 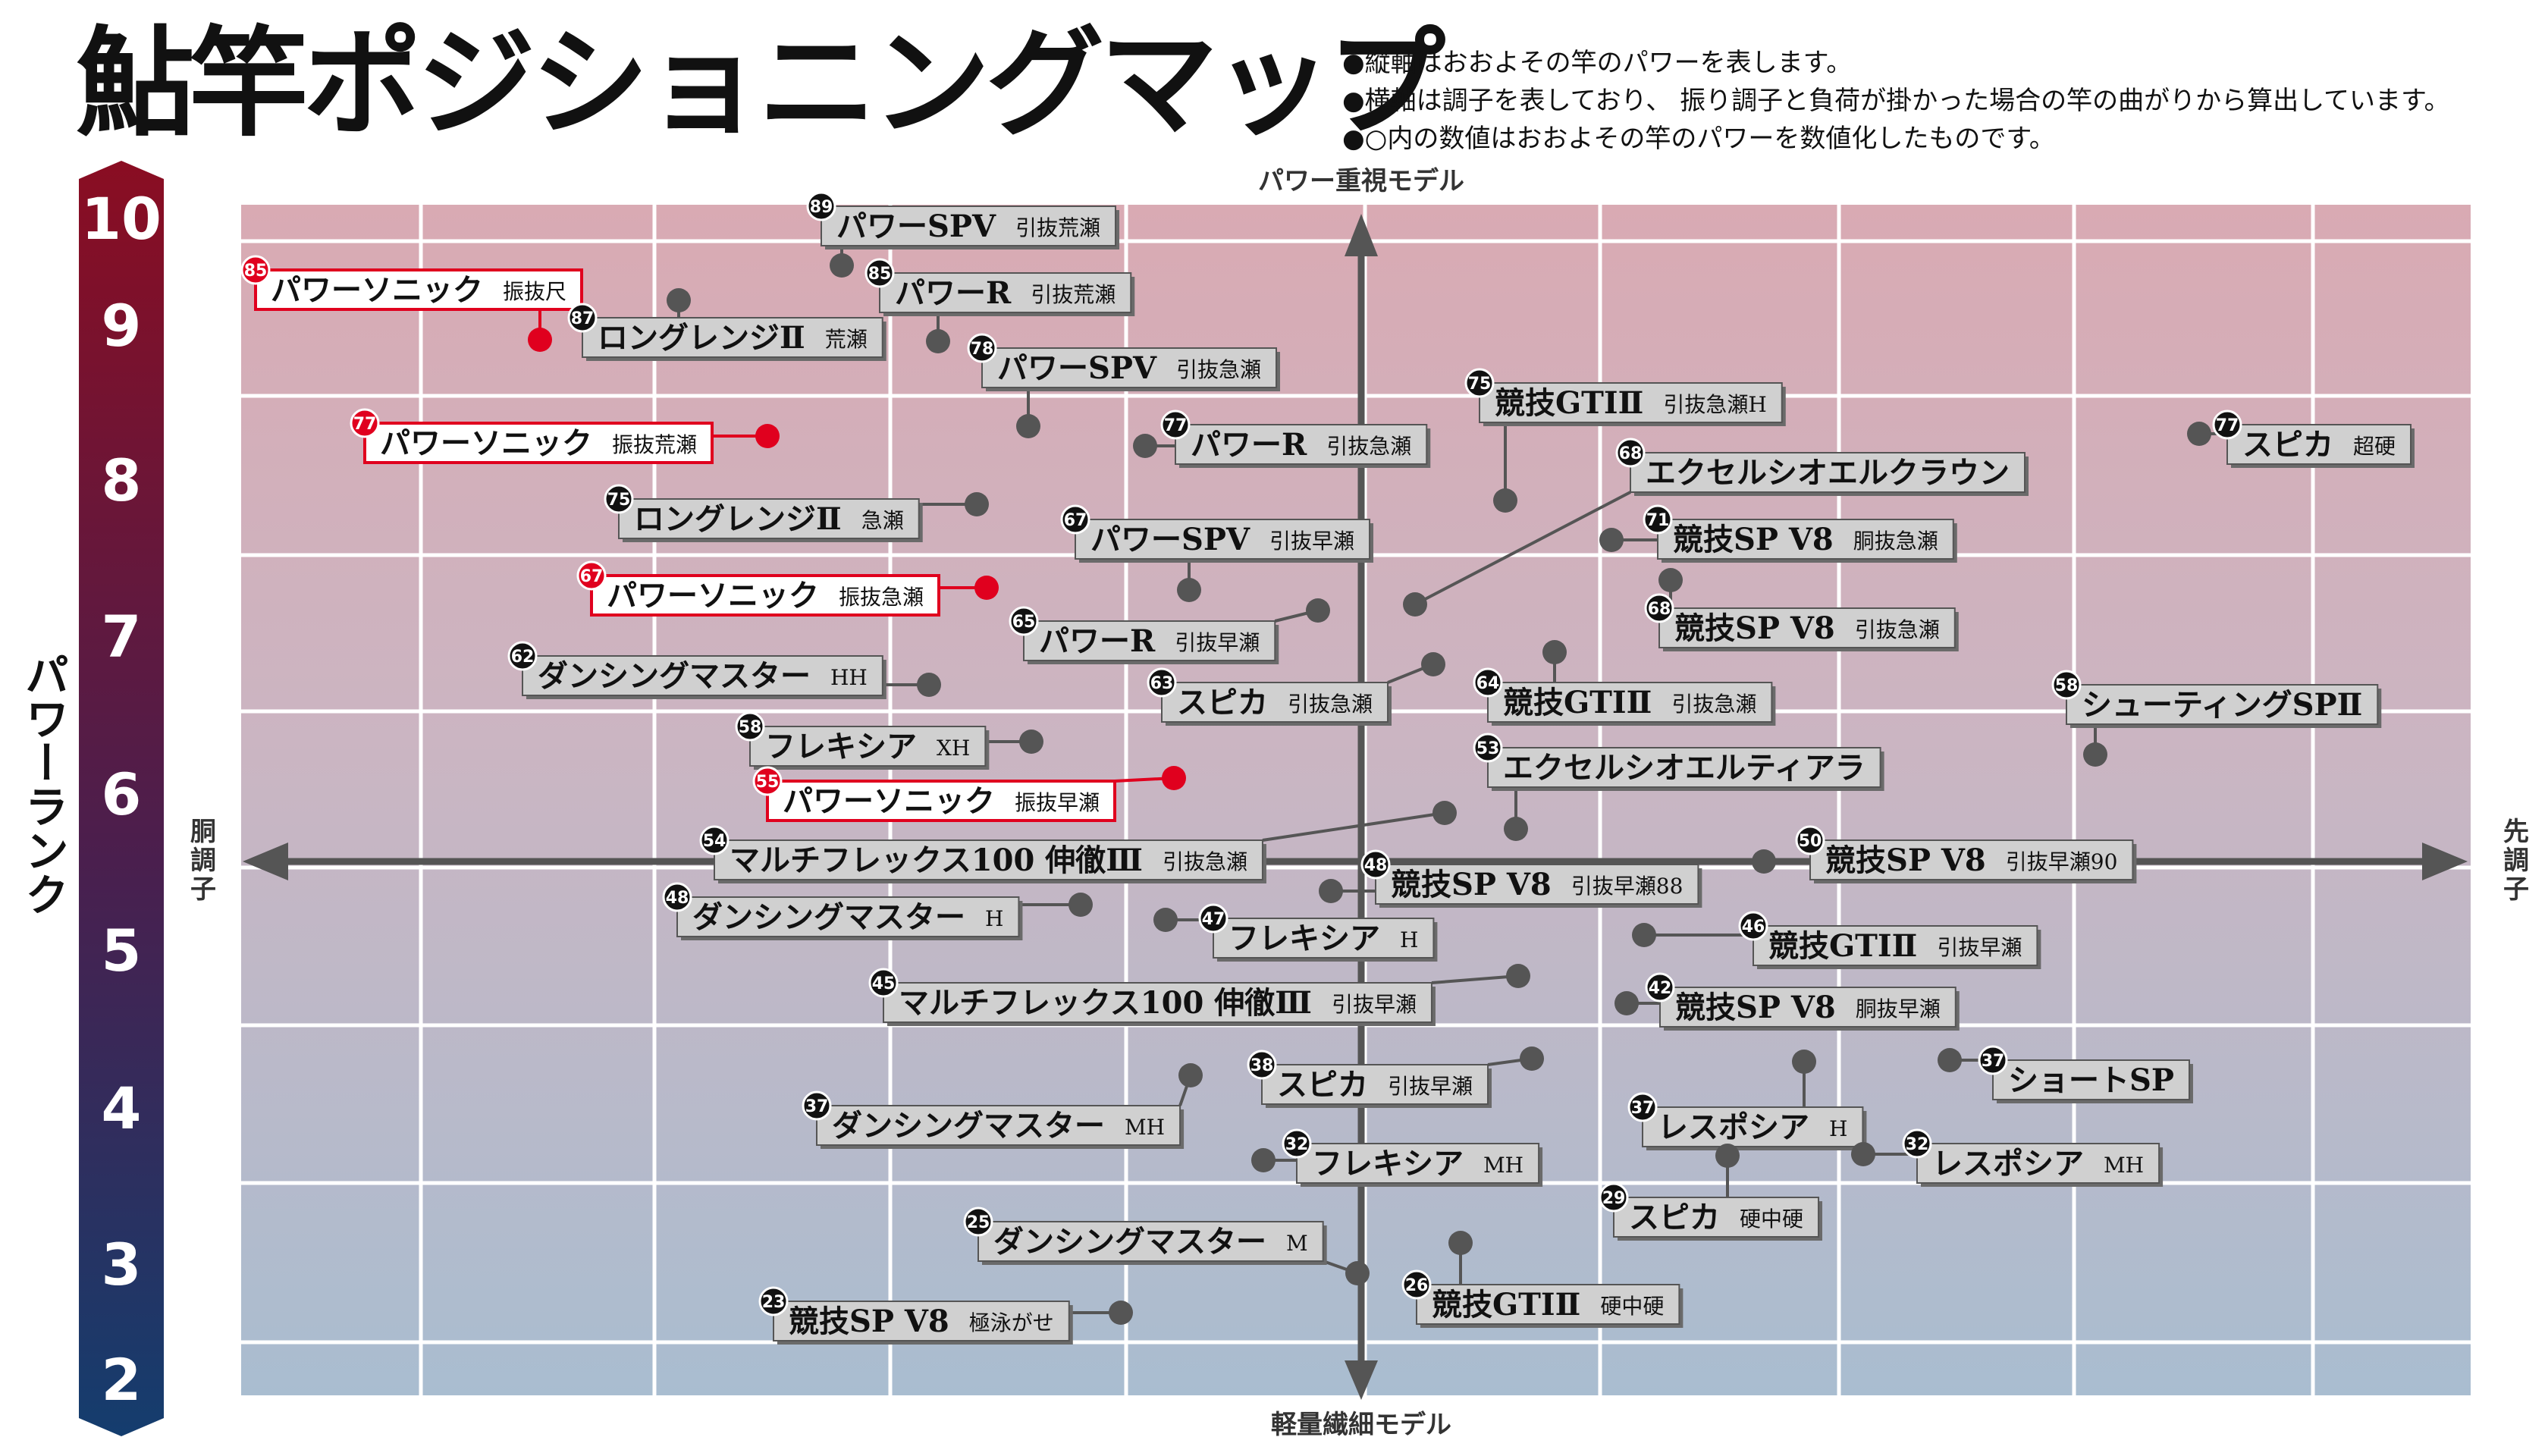 I want to click on chart-point-group: マルチフレックス100 伸徹Ⅲ 引抜早瀬 45, so click(x=1199, y=995).